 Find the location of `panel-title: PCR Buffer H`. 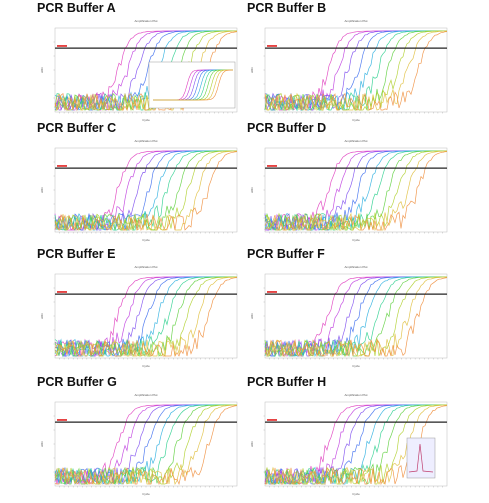

panel-title: PCR Buffer H is located at coordinates (286, 382).